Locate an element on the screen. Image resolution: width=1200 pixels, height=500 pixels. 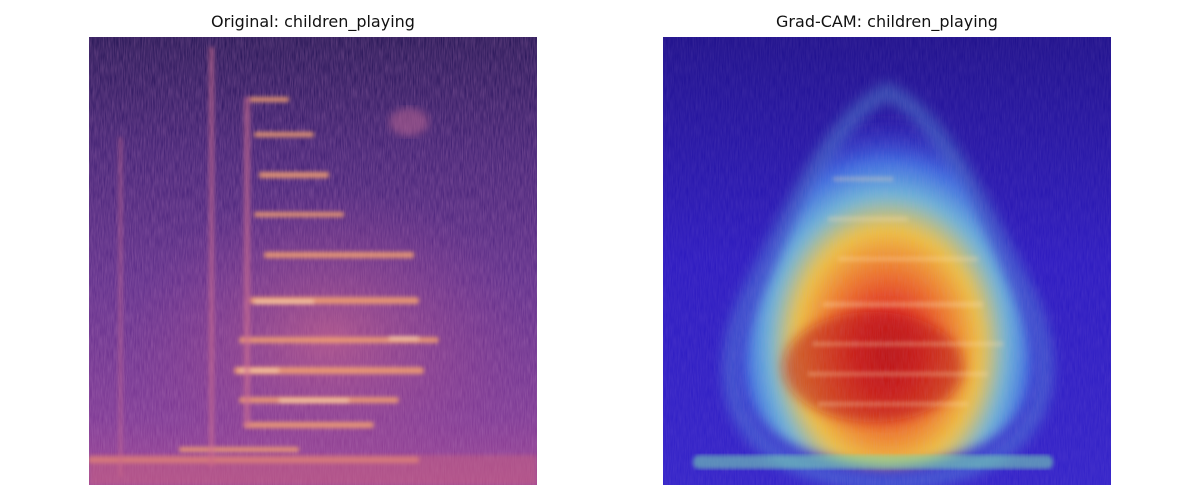
original-title: Original: children_playing is located at coordinates (313, 21).